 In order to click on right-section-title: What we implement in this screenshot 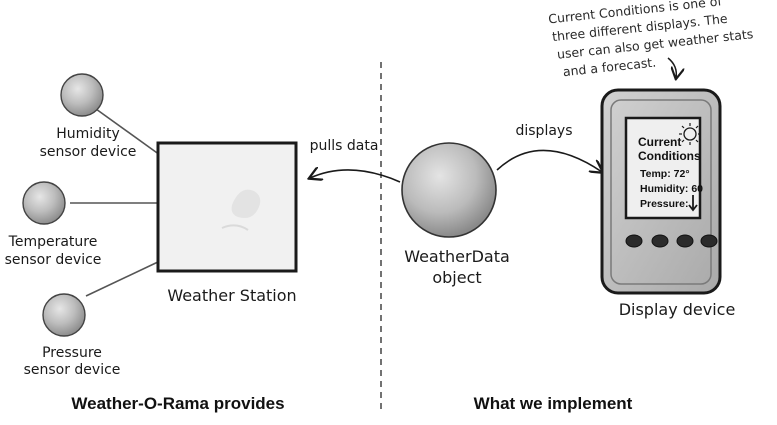, I will do `click(553, 403)`.